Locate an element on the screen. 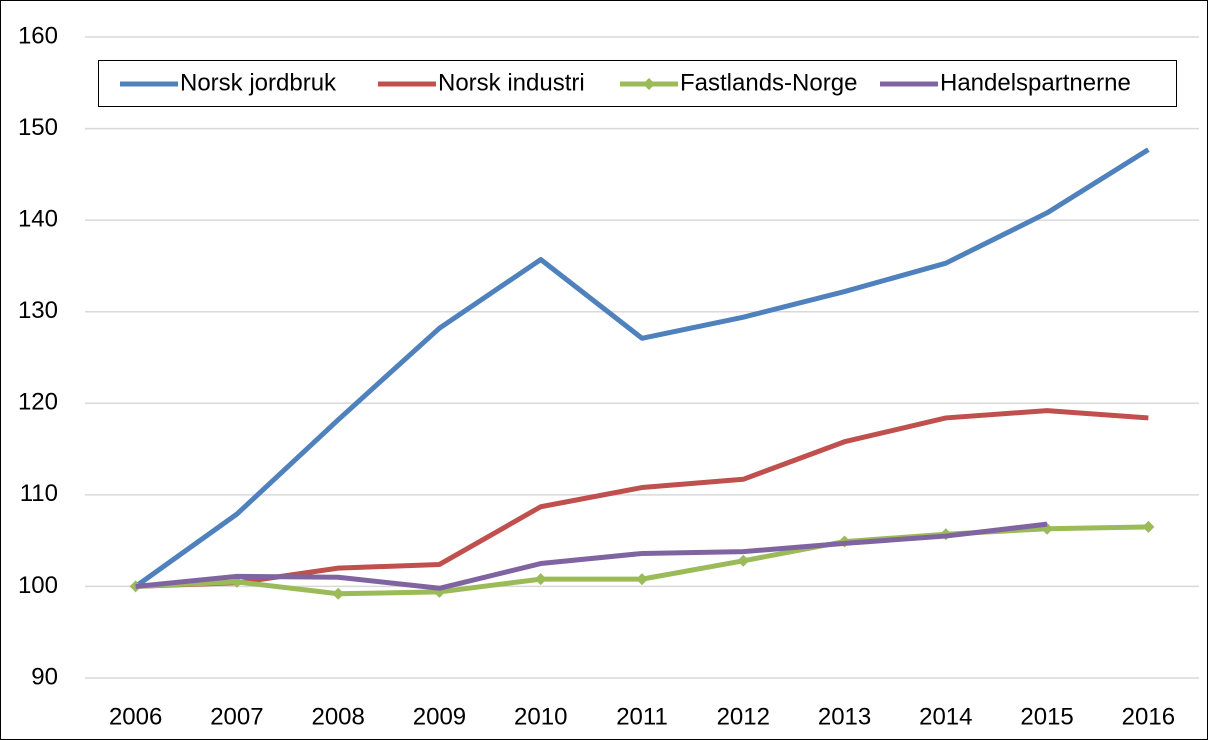  x-tick-label: 2014 is located at coordinates (945, 716).